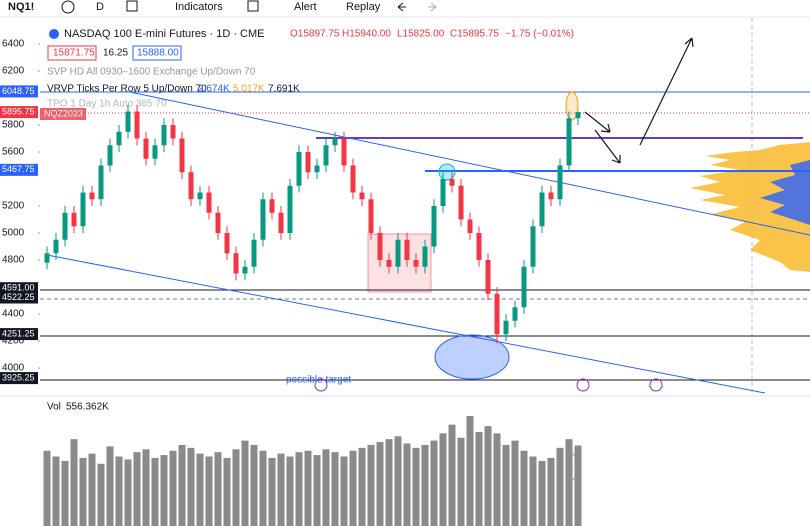 Image resolution: width=810 pixels, height=526 pixels. What do you see at coordinates (63, 114) in the screenshot?
I see `symbol-tag-box` at bounding box center [63, 114].